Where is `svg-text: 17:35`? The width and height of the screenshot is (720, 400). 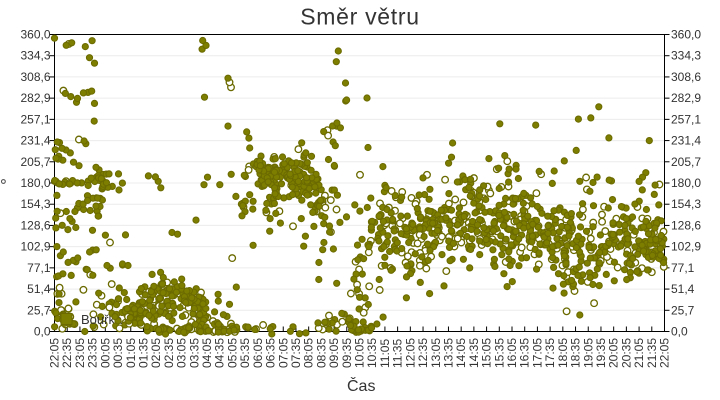 svg-text: 17:35 is located at coordinates (550, 353).